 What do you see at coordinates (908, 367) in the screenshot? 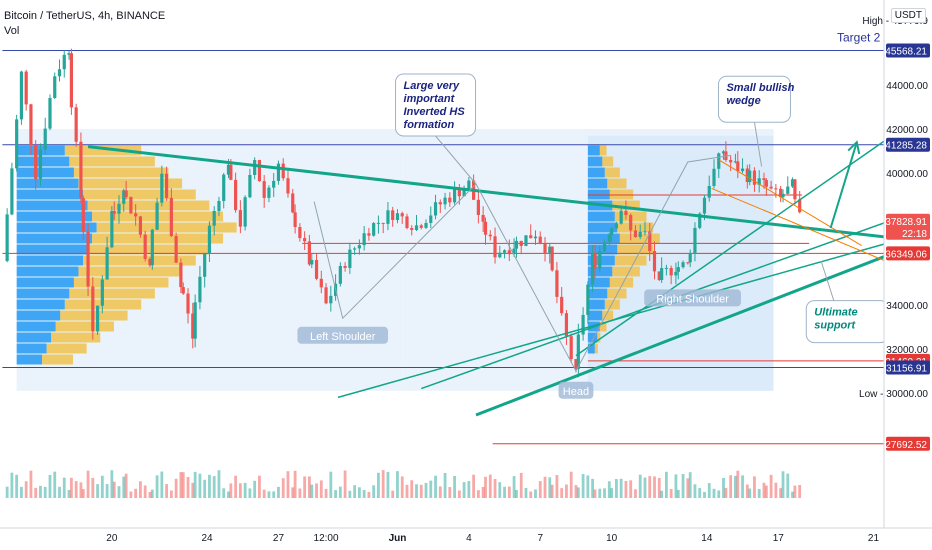
I see `price-tag` at bounding box center [908, 367].